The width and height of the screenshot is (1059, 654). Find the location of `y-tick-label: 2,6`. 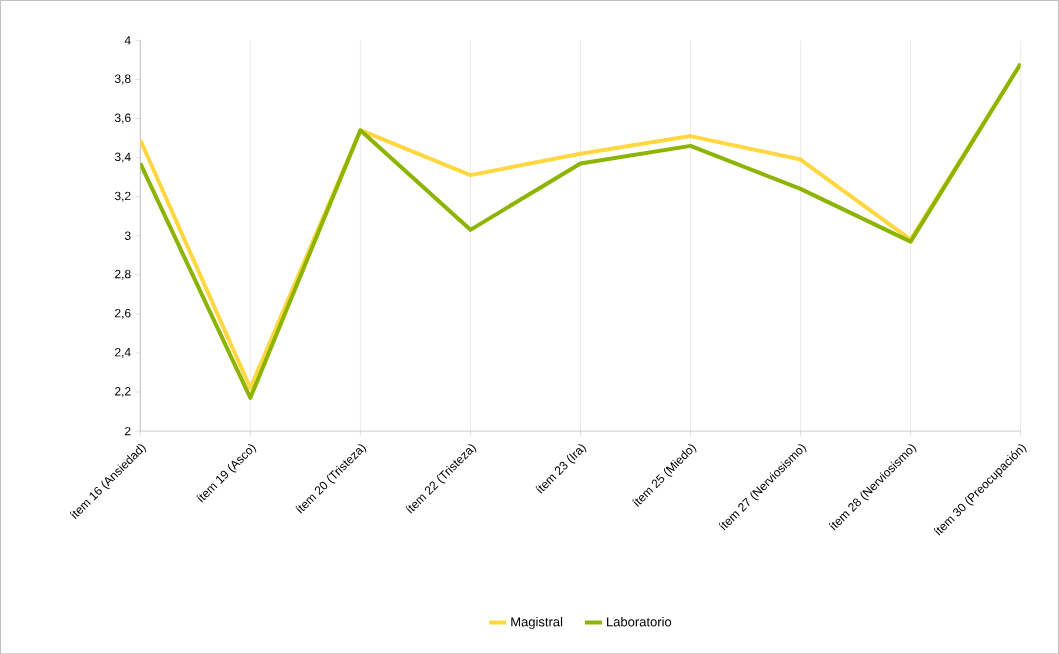

y-tick-label: 2,6 is located at coordinates (123, 313).